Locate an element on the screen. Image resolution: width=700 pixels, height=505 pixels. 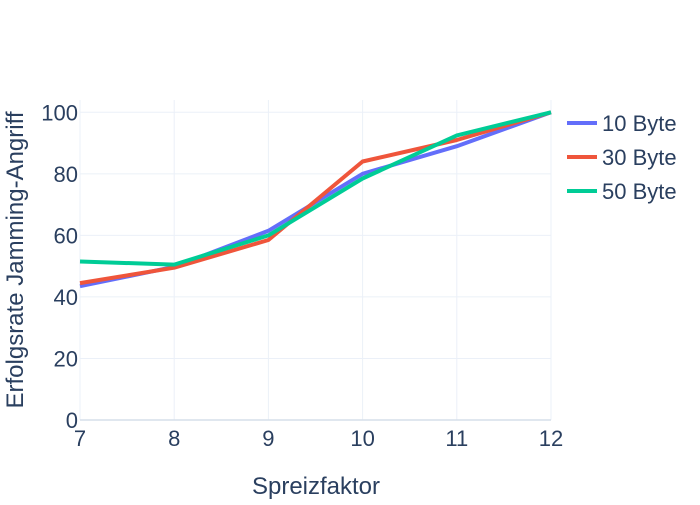
legend-item: 50 Byte is located at coordinates (622, 191).